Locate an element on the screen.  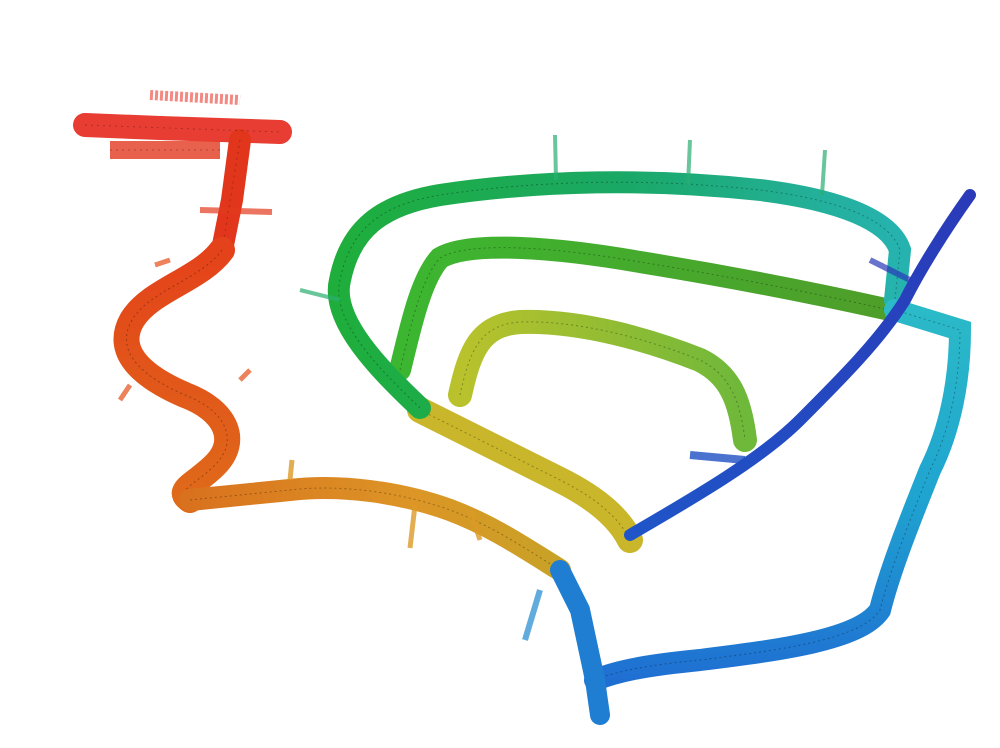
lower-left-corridor is located at coordinates (375, 520).